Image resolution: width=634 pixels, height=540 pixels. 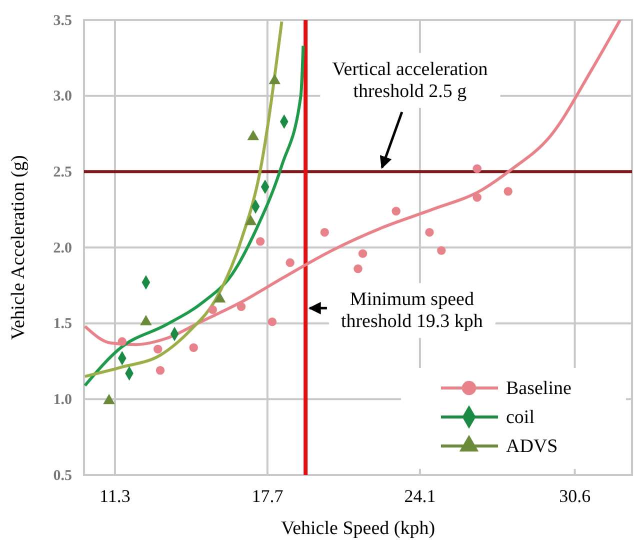 I want to click on y-tick-label: 2.0, so click(x=62, y=248).